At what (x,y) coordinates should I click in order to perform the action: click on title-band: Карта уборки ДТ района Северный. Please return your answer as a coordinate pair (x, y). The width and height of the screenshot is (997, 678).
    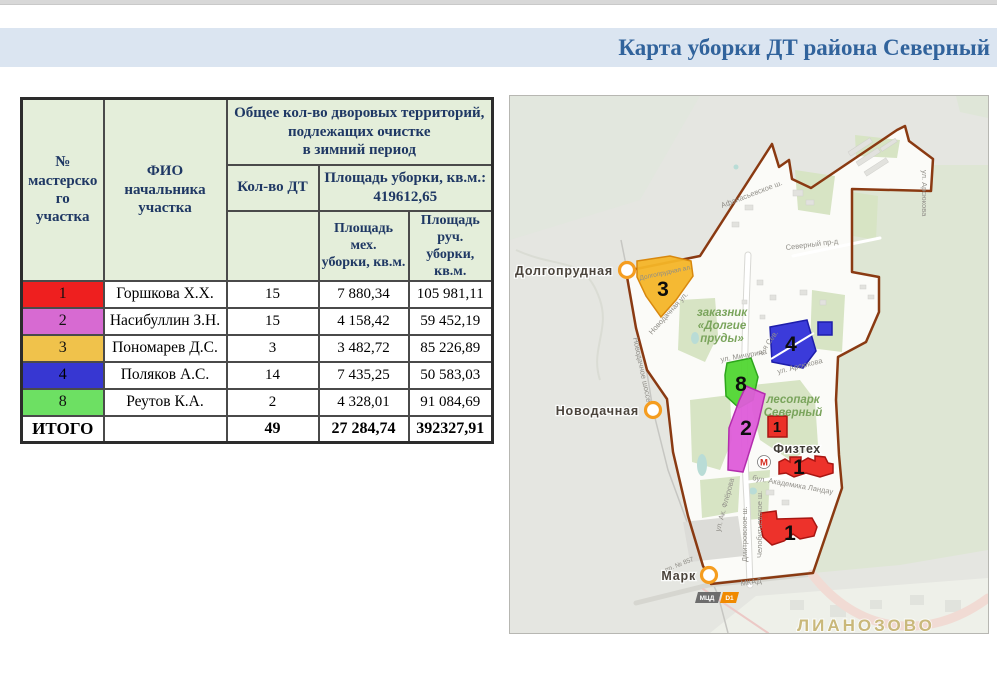
    Looking at the image, I should click on (498, 47).